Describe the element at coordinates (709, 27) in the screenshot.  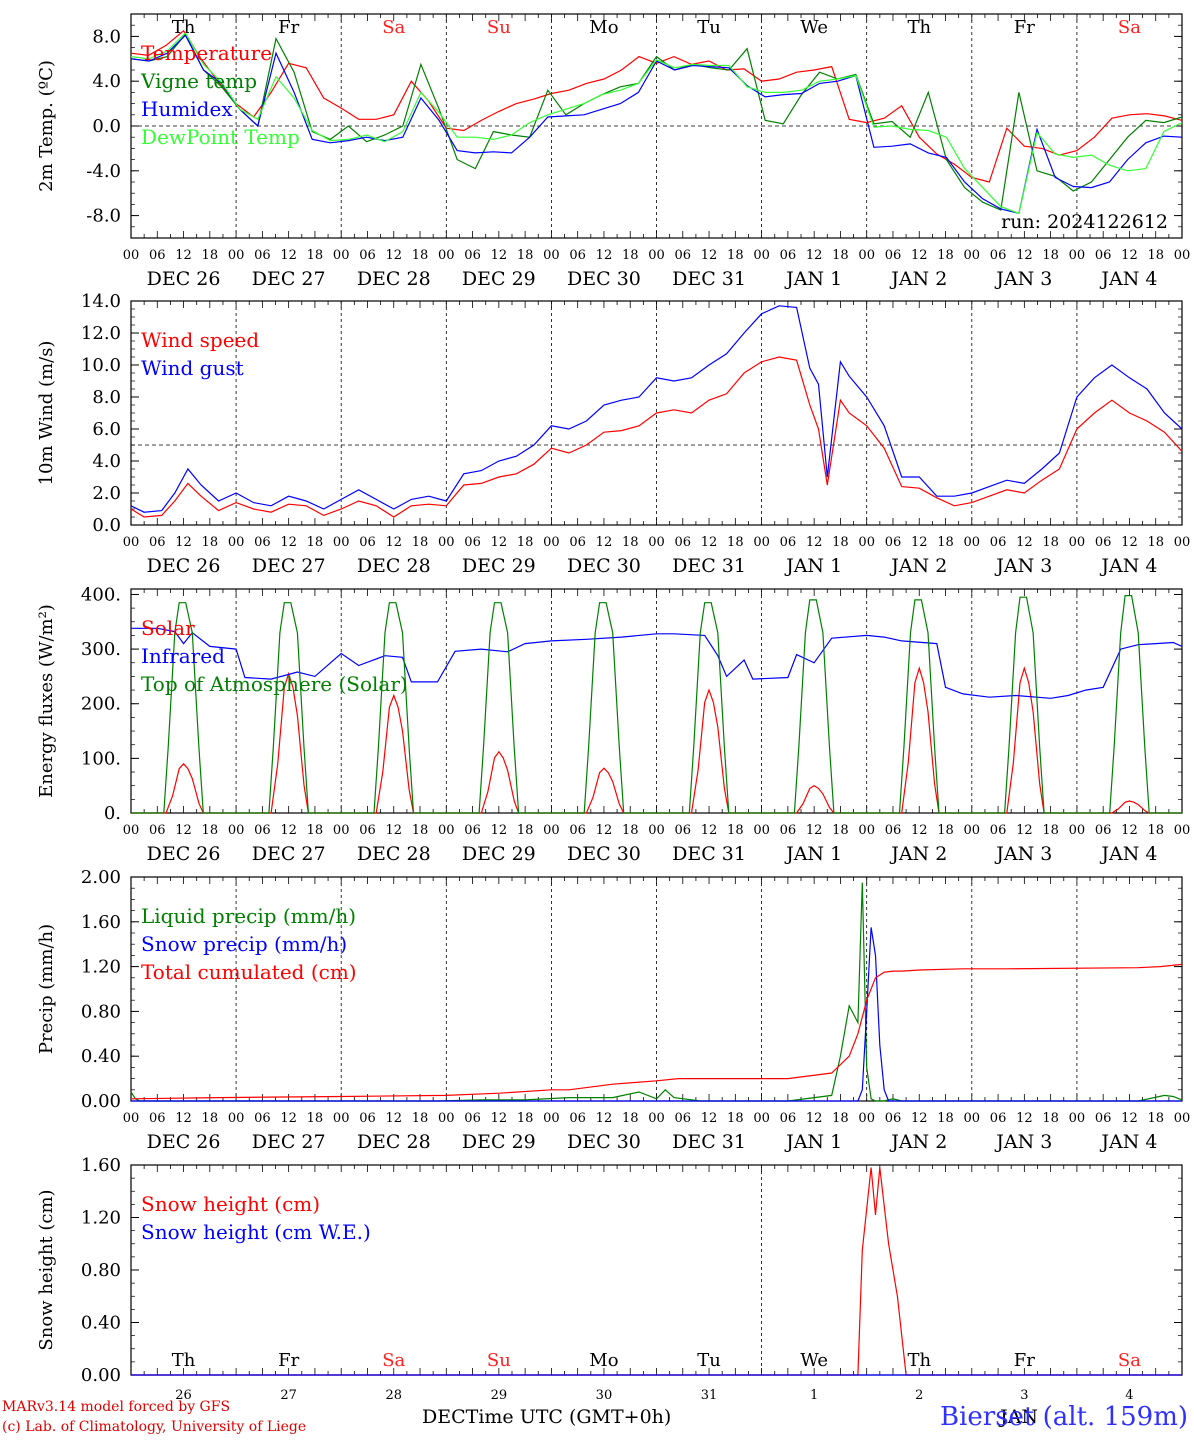
I see `weekday-label: Tu` at that location.